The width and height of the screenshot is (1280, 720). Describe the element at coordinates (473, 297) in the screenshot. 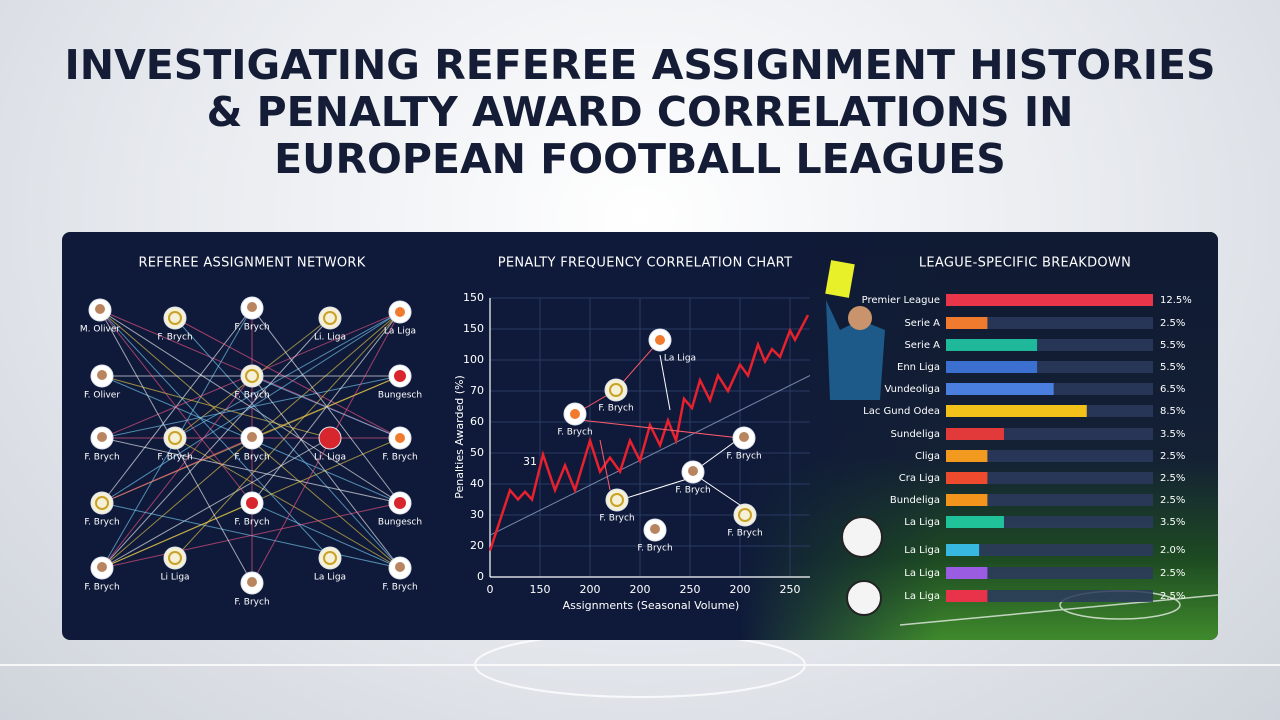

I see `y-tick-label: 150` at that location.